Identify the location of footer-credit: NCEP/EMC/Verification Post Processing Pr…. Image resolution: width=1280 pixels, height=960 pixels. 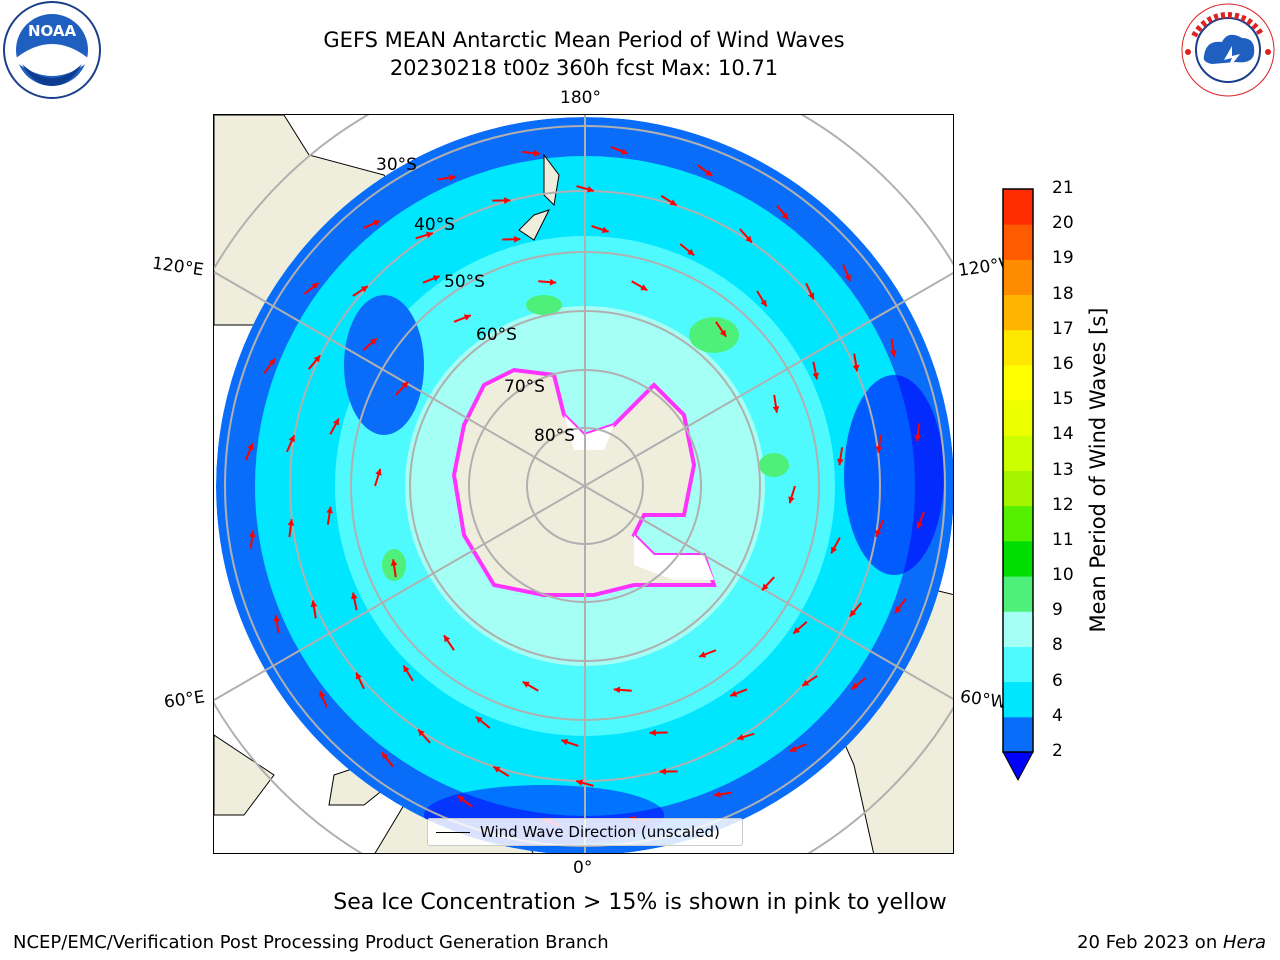
(311, 942).